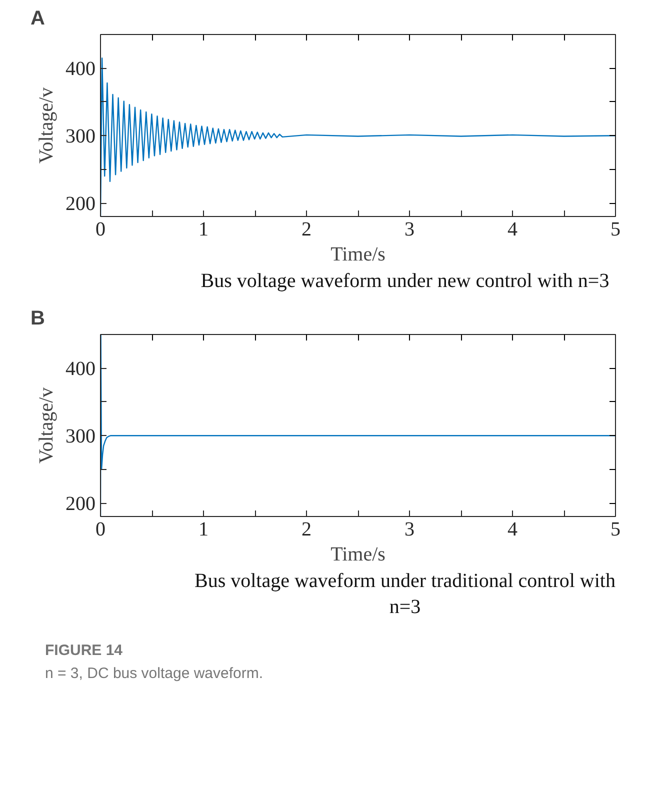 The height and width of the screenshot is (787, 654). I want to click on caption: FIGURE 14, so click(84, 651).